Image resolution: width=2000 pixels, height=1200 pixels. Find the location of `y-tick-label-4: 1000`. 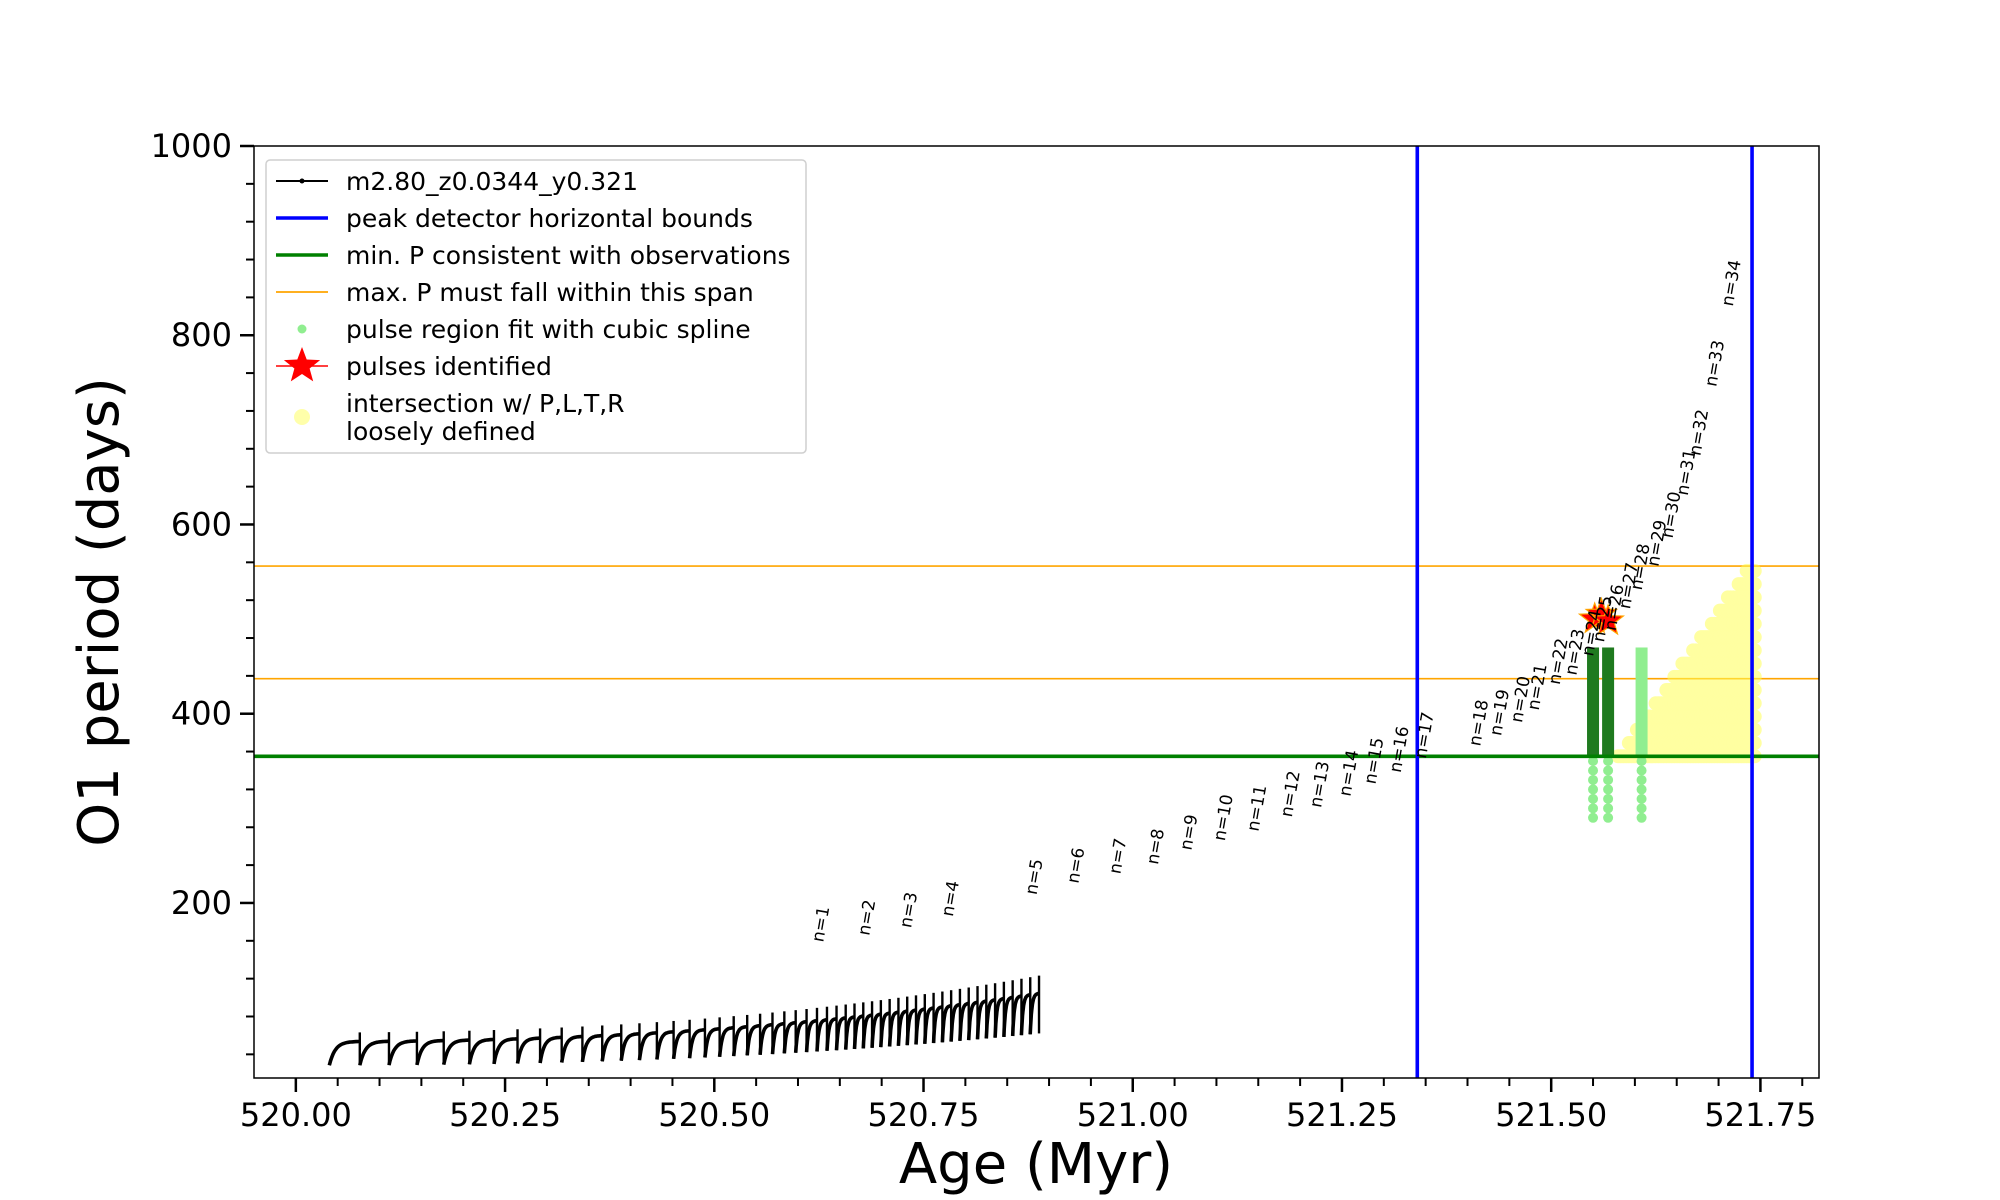

y-tick-label-4: 1000 is located at coordinates (191, 146).